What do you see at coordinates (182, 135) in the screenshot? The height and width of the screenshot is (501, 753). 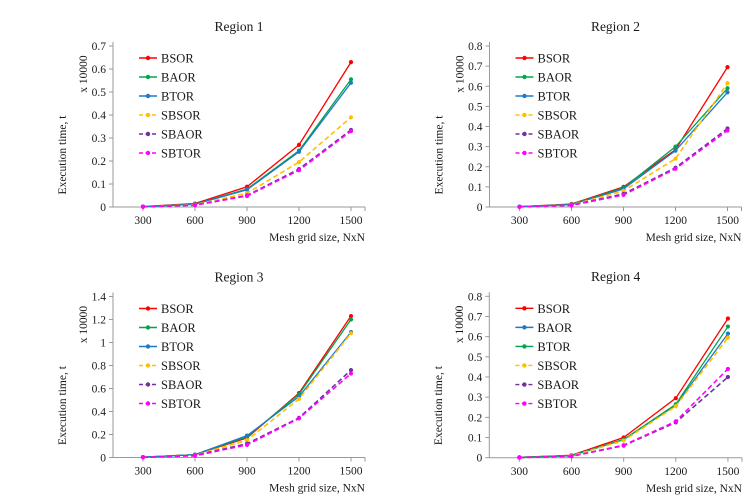 I see `legend-label: SBAOR` at bounding box center [182, 135].